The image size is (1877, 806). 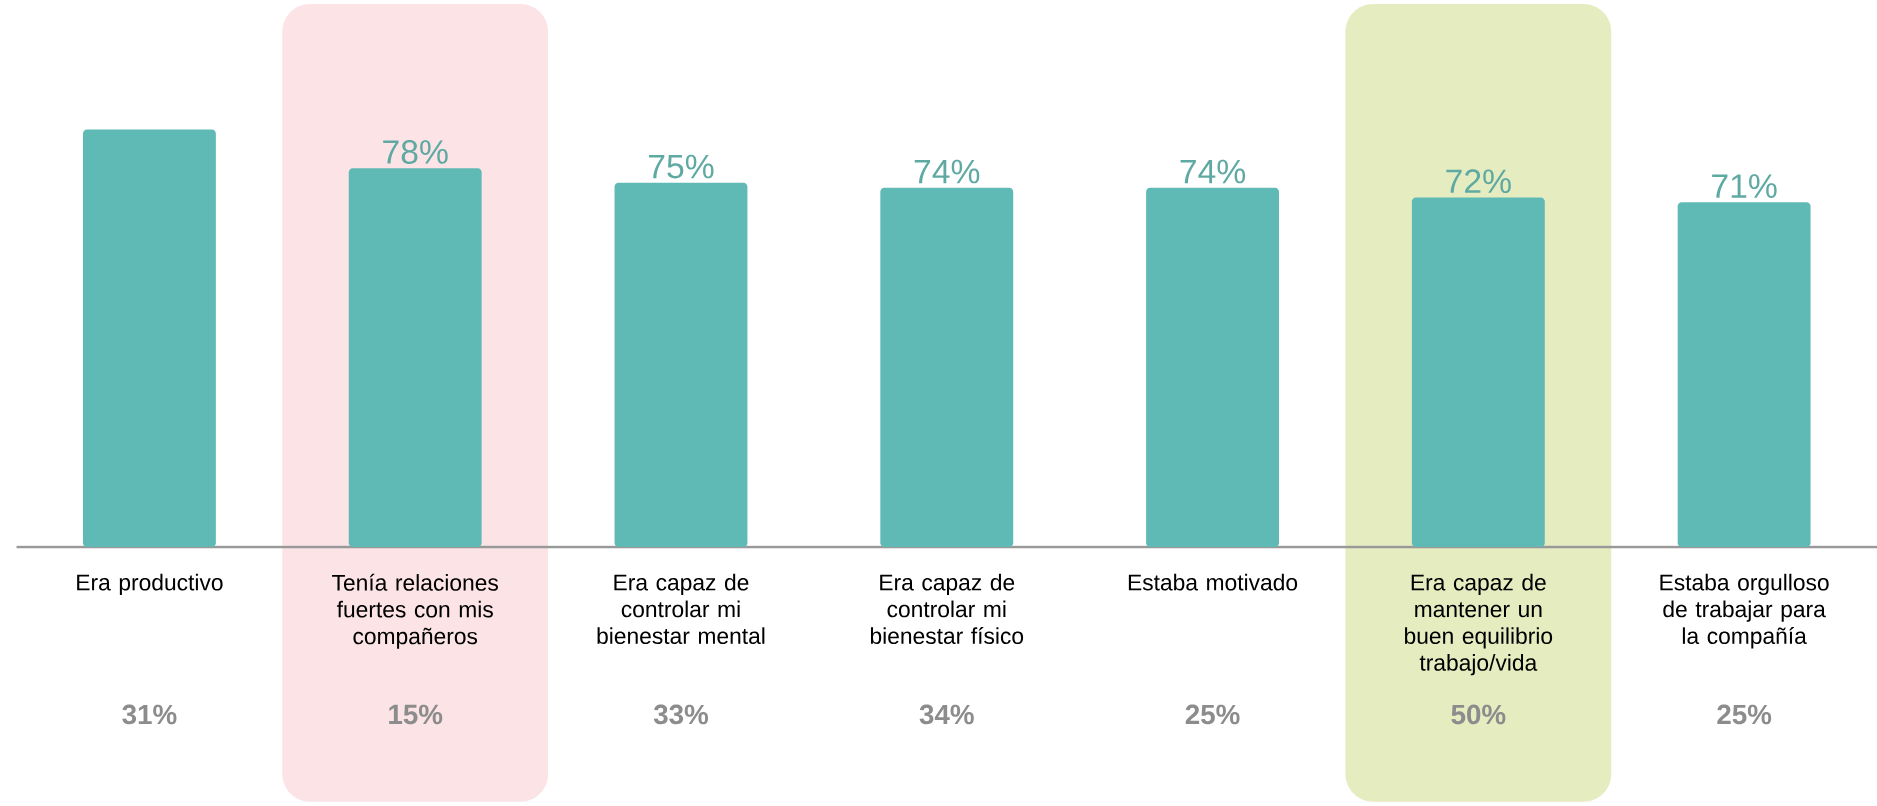 I want to click on text: 34%, so click(x=946, y=714).